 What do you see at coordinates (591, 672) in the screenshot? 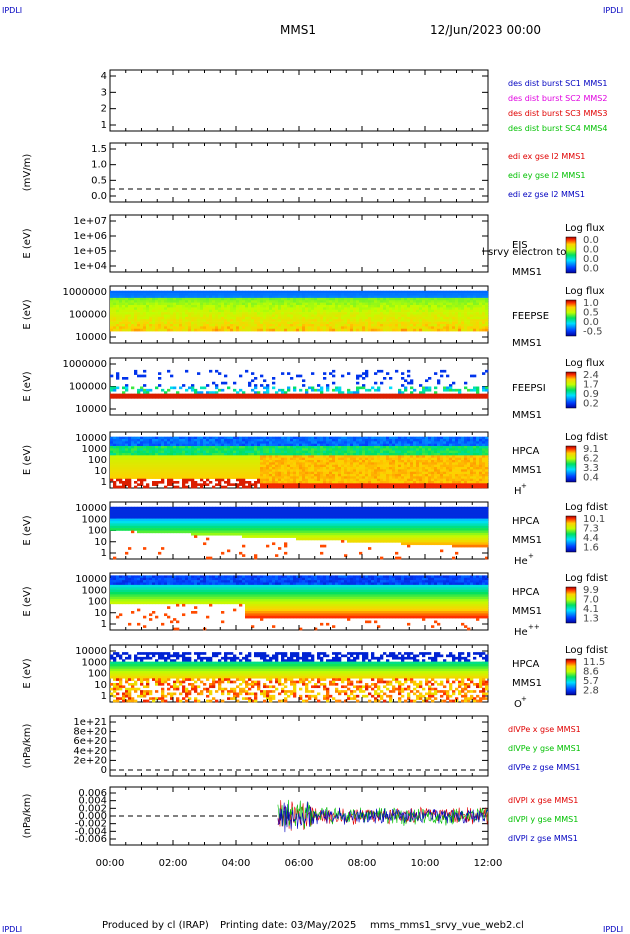
I see `colorbar-tick: 8.6` at bounding box center [591, 672].